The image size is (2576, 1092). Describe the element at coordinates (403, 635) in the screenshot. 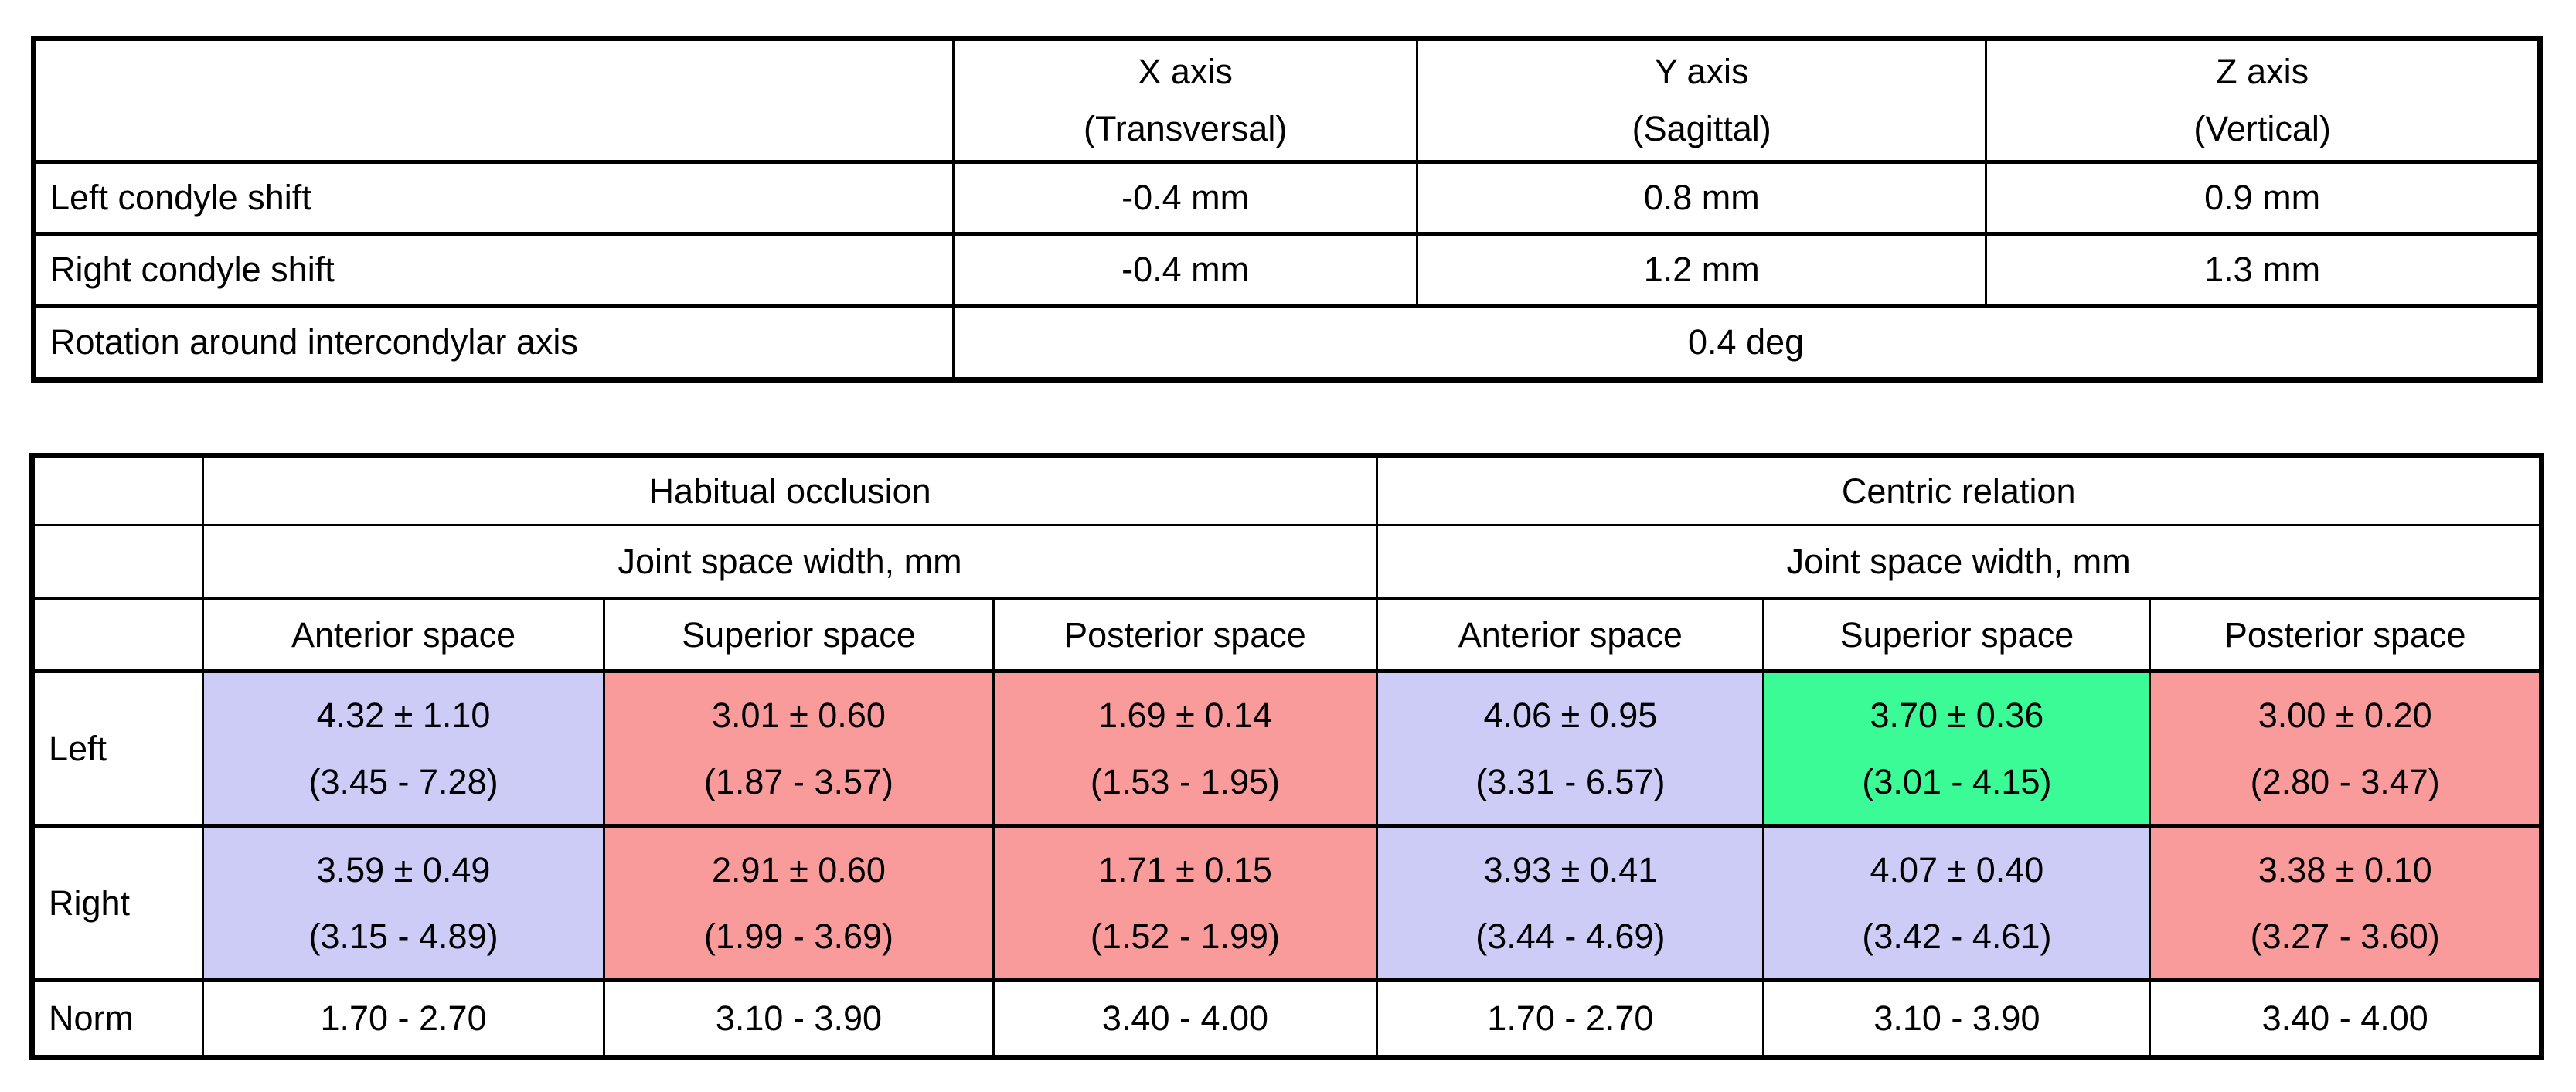

I see `habitual-anterior-header: Anterior space` at that location.